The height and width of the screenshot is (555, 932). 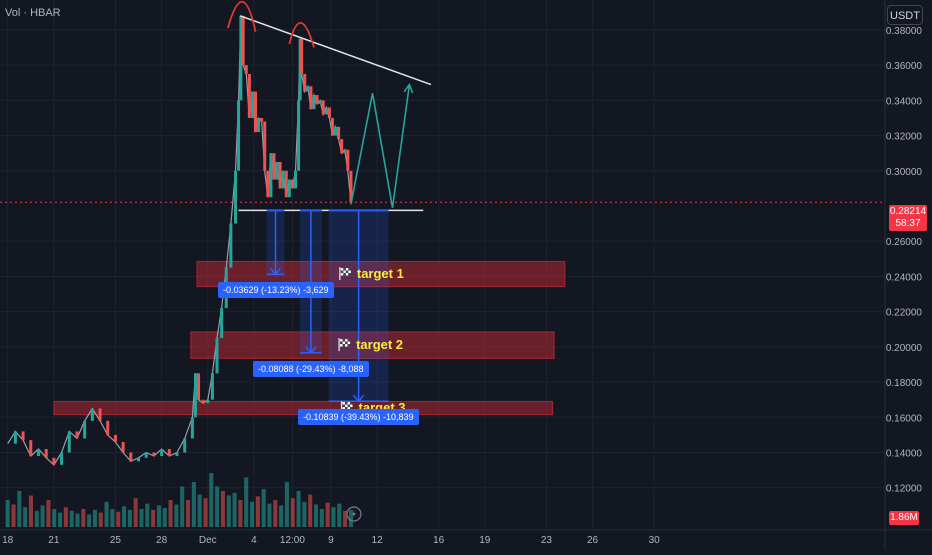 What do you see at coordinates (380, 273) in the screenshot?
I see `target-label-1: target 1` at bounding box center [380, 273].